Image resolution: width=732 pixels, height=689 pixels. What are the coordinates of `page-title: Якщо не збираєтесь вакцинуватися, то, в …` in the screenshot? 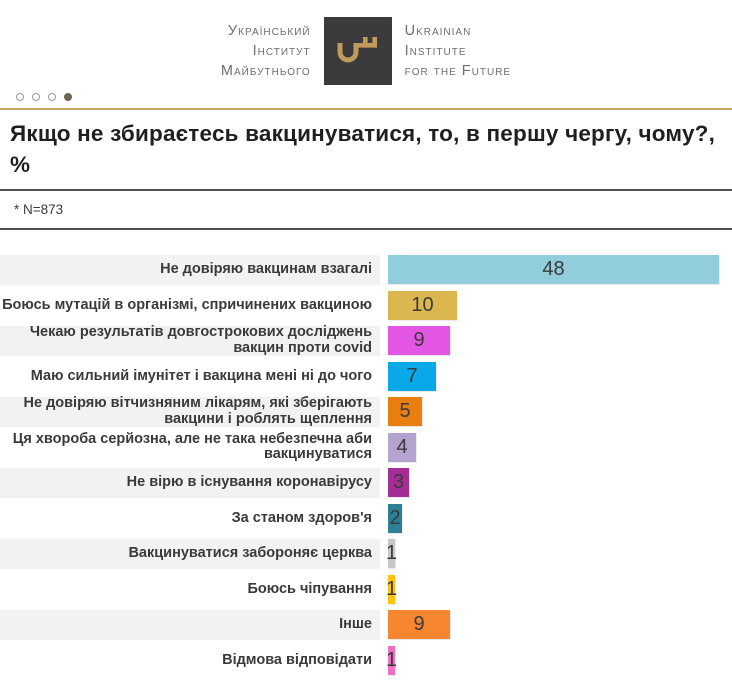 It's located at (363, 149).